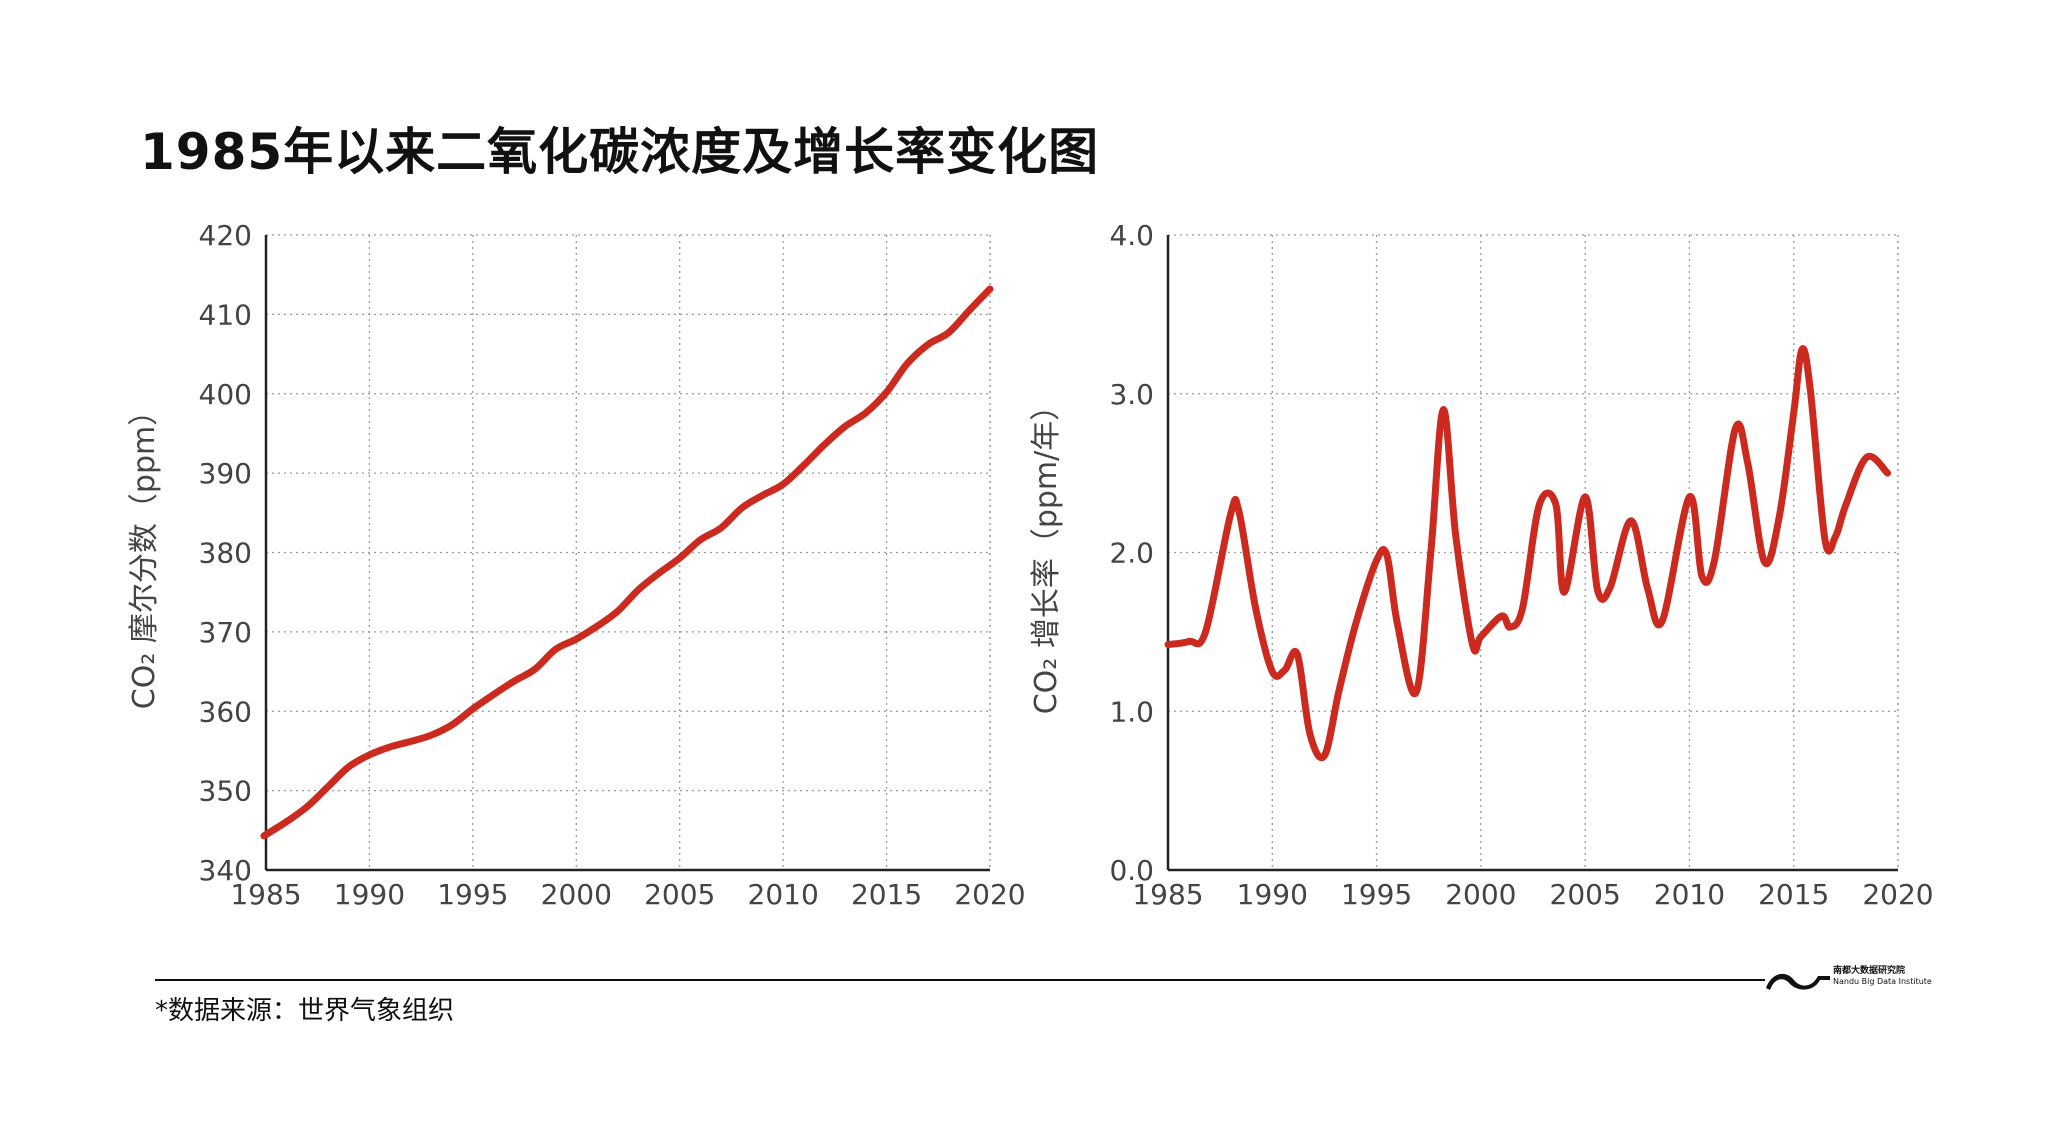  What do you see at coordinates (679, 894) in the screenshot?
I see `chart1-x-tick-label: 2005` at bounding box center [679, 894].